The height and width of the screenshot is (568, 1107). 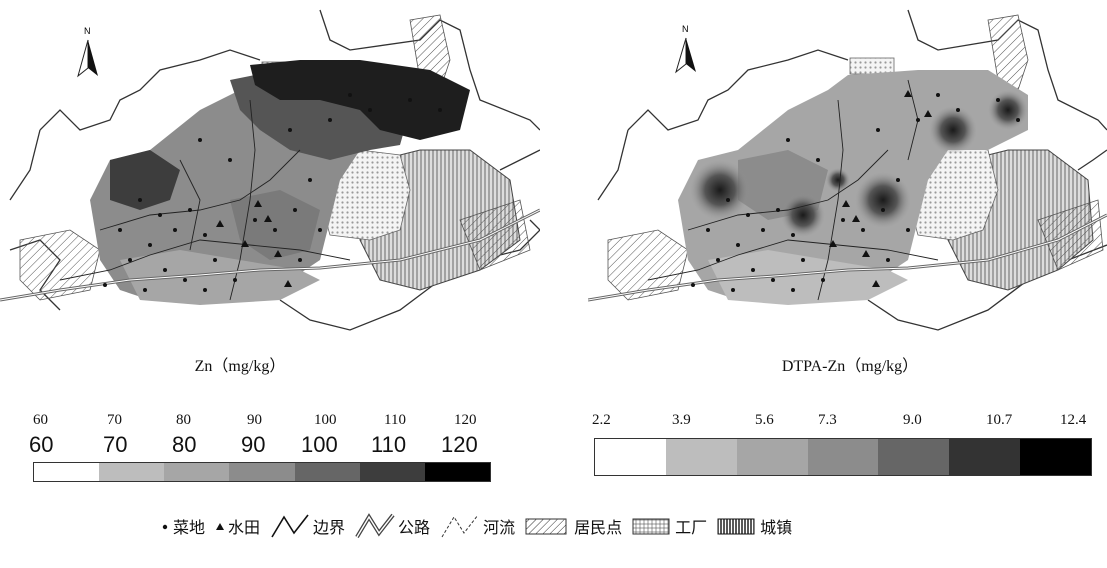 What do you see at coordinates (999, 420) in the screenshot?
I see `dtpa-zn-tick: 10.7` at bounding box center [999, 420].